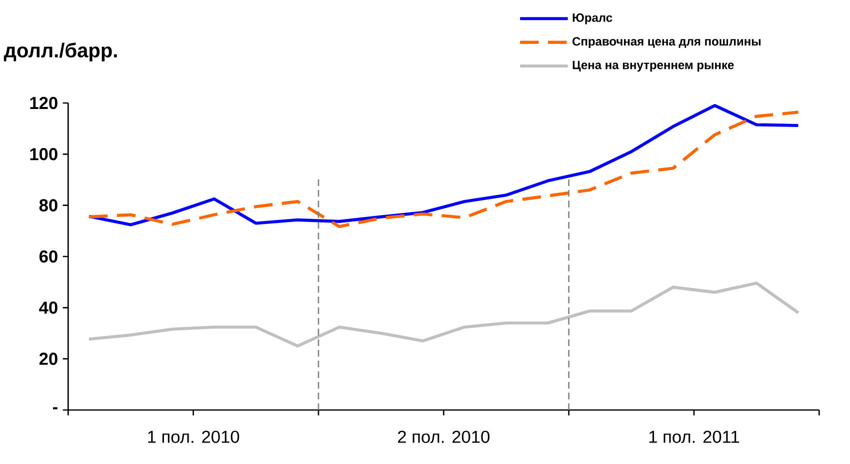 The width and height of the screenshot is (850, 464). Describe the element at coordinates (694, 436) in the screenshot. I see `text: 1 пол. 2011` at that location.